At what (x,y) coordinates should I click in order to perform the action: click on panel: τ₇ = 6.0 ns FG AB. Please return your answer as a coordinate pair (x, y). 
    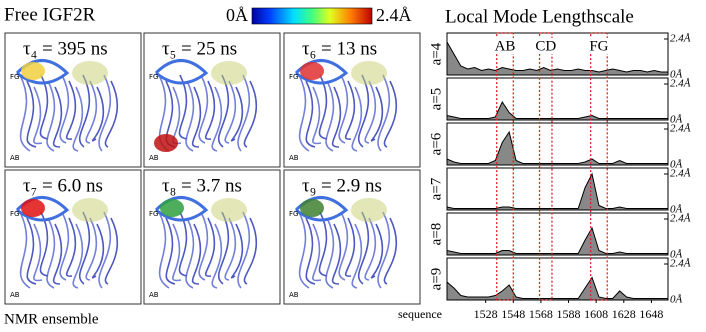
    Looking at the image, I should click on (73, 237).